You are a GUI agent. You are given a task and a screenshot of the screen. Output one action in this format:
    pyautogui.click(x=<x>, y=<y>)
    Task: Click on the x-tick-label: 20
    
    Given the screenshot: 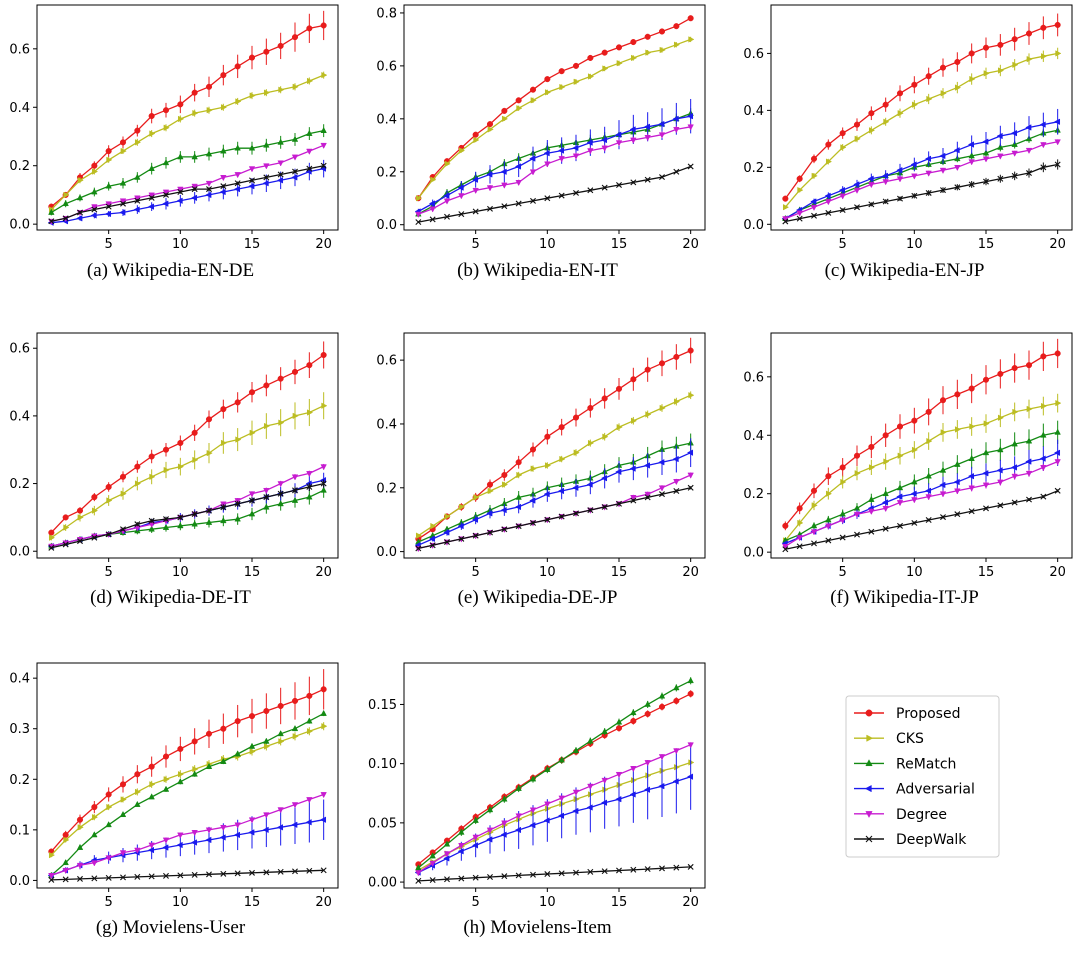 What is the action you would take?
    pyautogui.click(x=323, y=902)
    